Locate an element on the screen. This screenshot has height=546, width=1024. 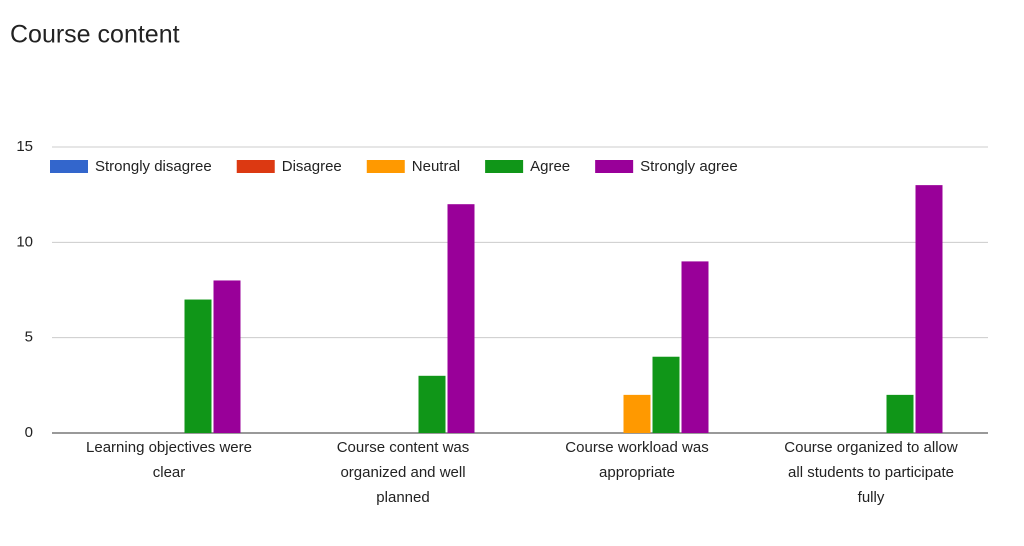
legend-label: Strongly disagree is located at coordinates (153, 166).